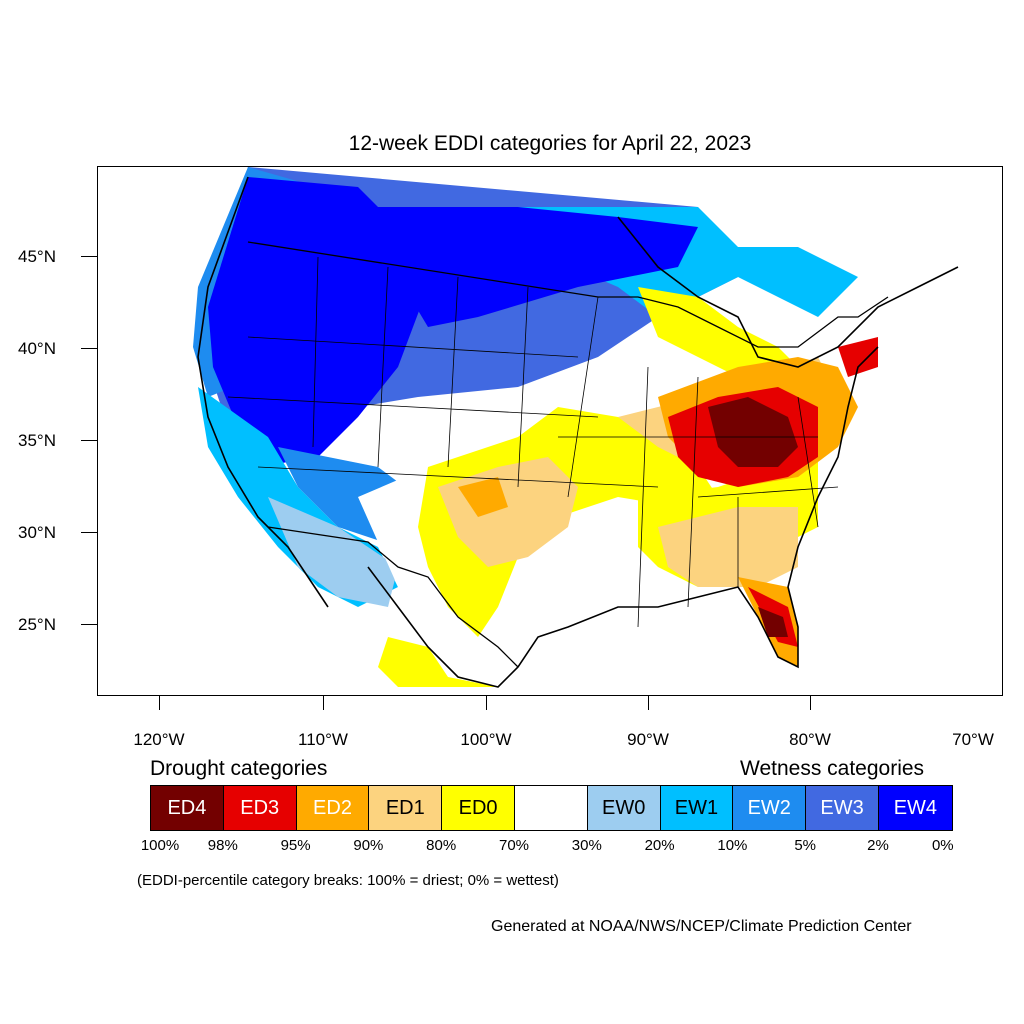  What do you see at coordinates (810, 739) in the screenshot?
I see `lon-label-80: 80°W` at bounding box center [810, 739].